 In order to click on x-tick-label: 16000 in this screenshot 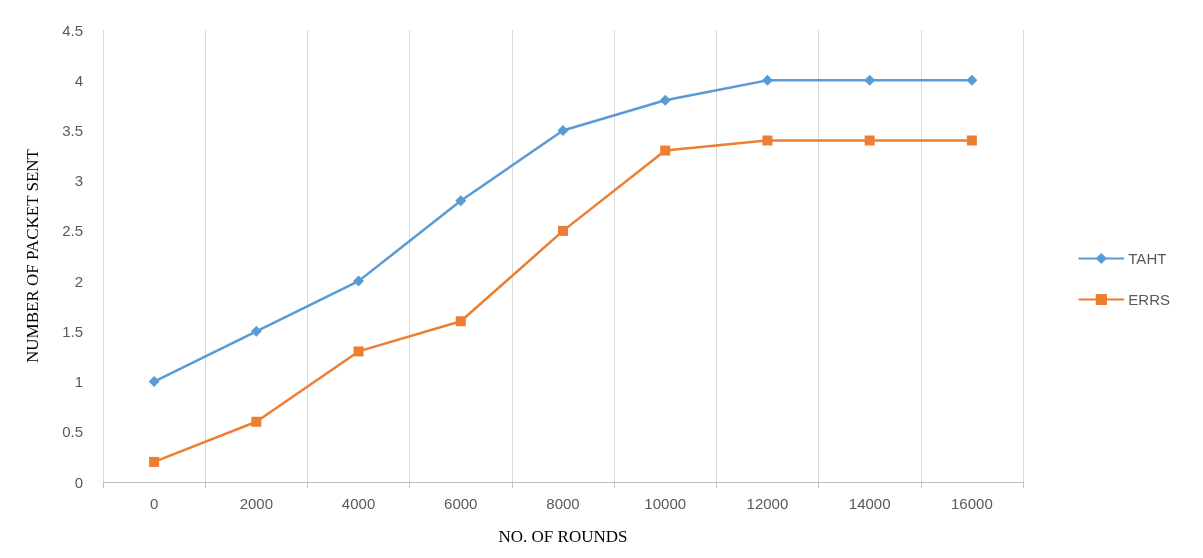, I will do `click(972, 503)`.